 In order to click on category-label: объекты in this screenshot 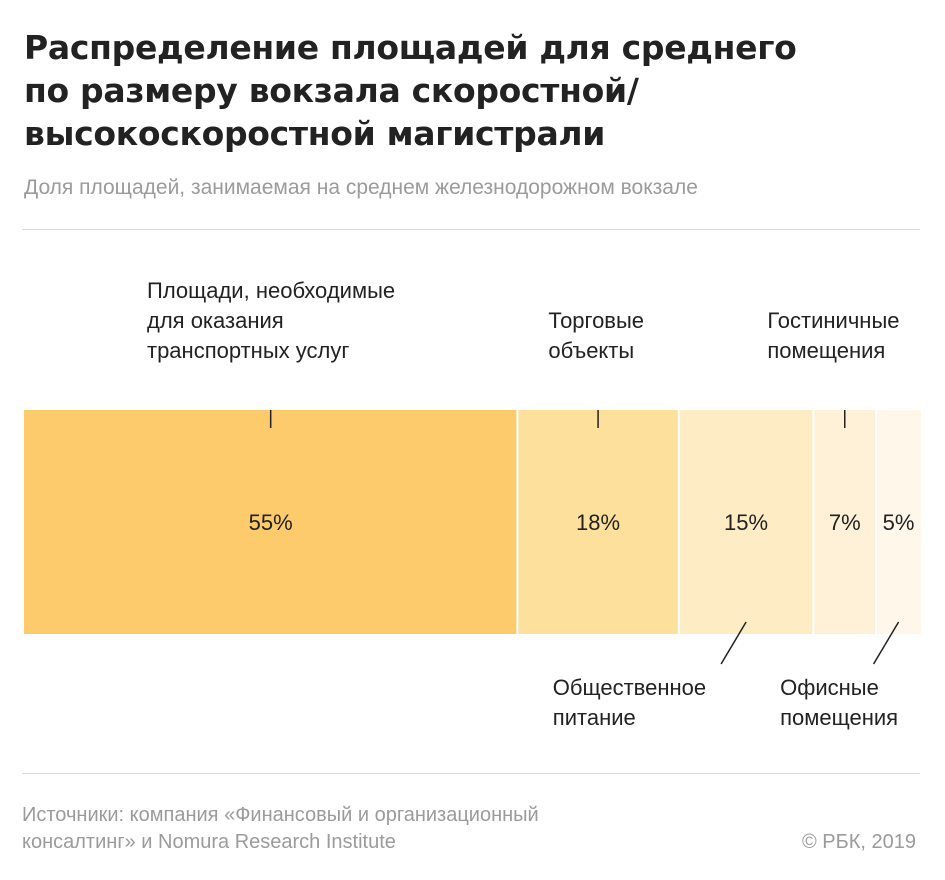, I will do `click(591, 350)`.